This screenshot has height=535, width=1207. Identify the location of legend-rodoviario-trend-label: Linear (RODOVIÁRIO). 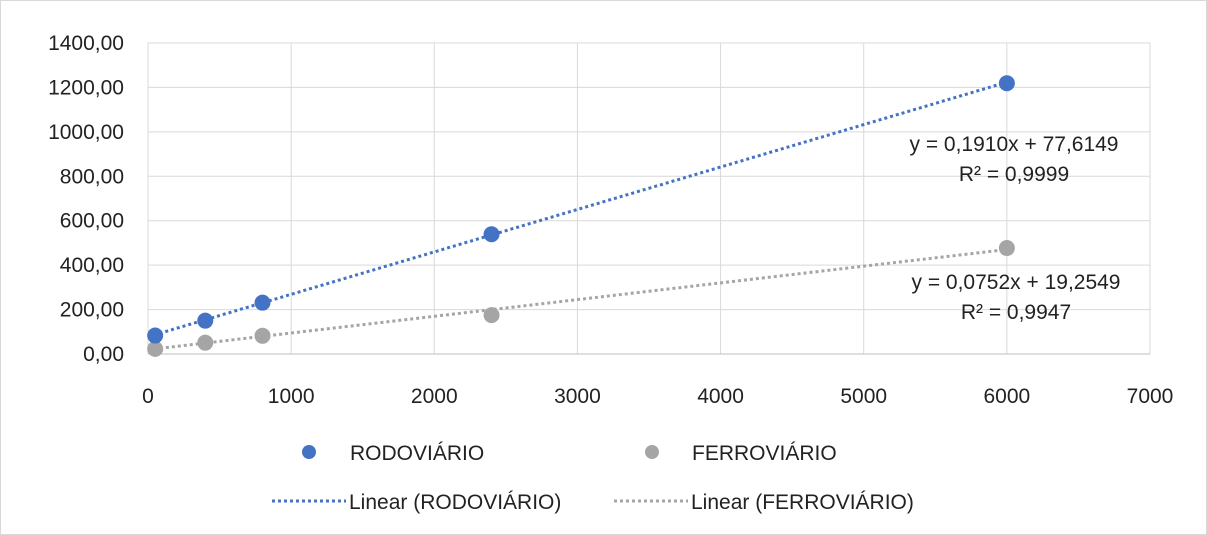
(455, 502).